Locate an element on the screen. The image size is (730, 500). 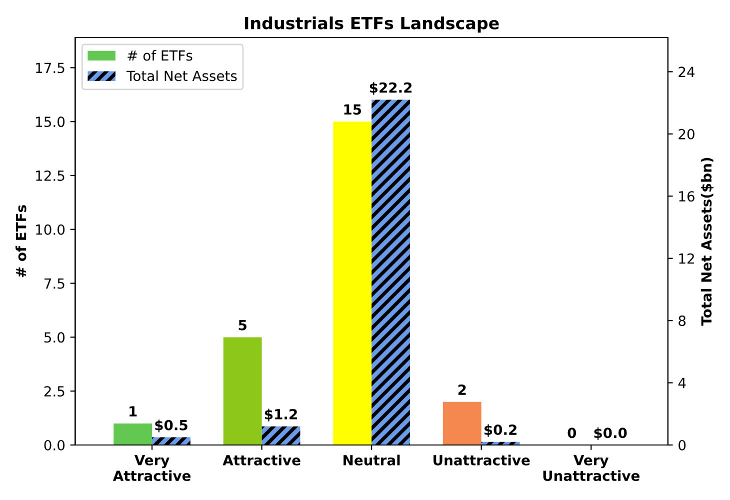
y-tick-label: 15.0 is located at coordinates (50, 122).